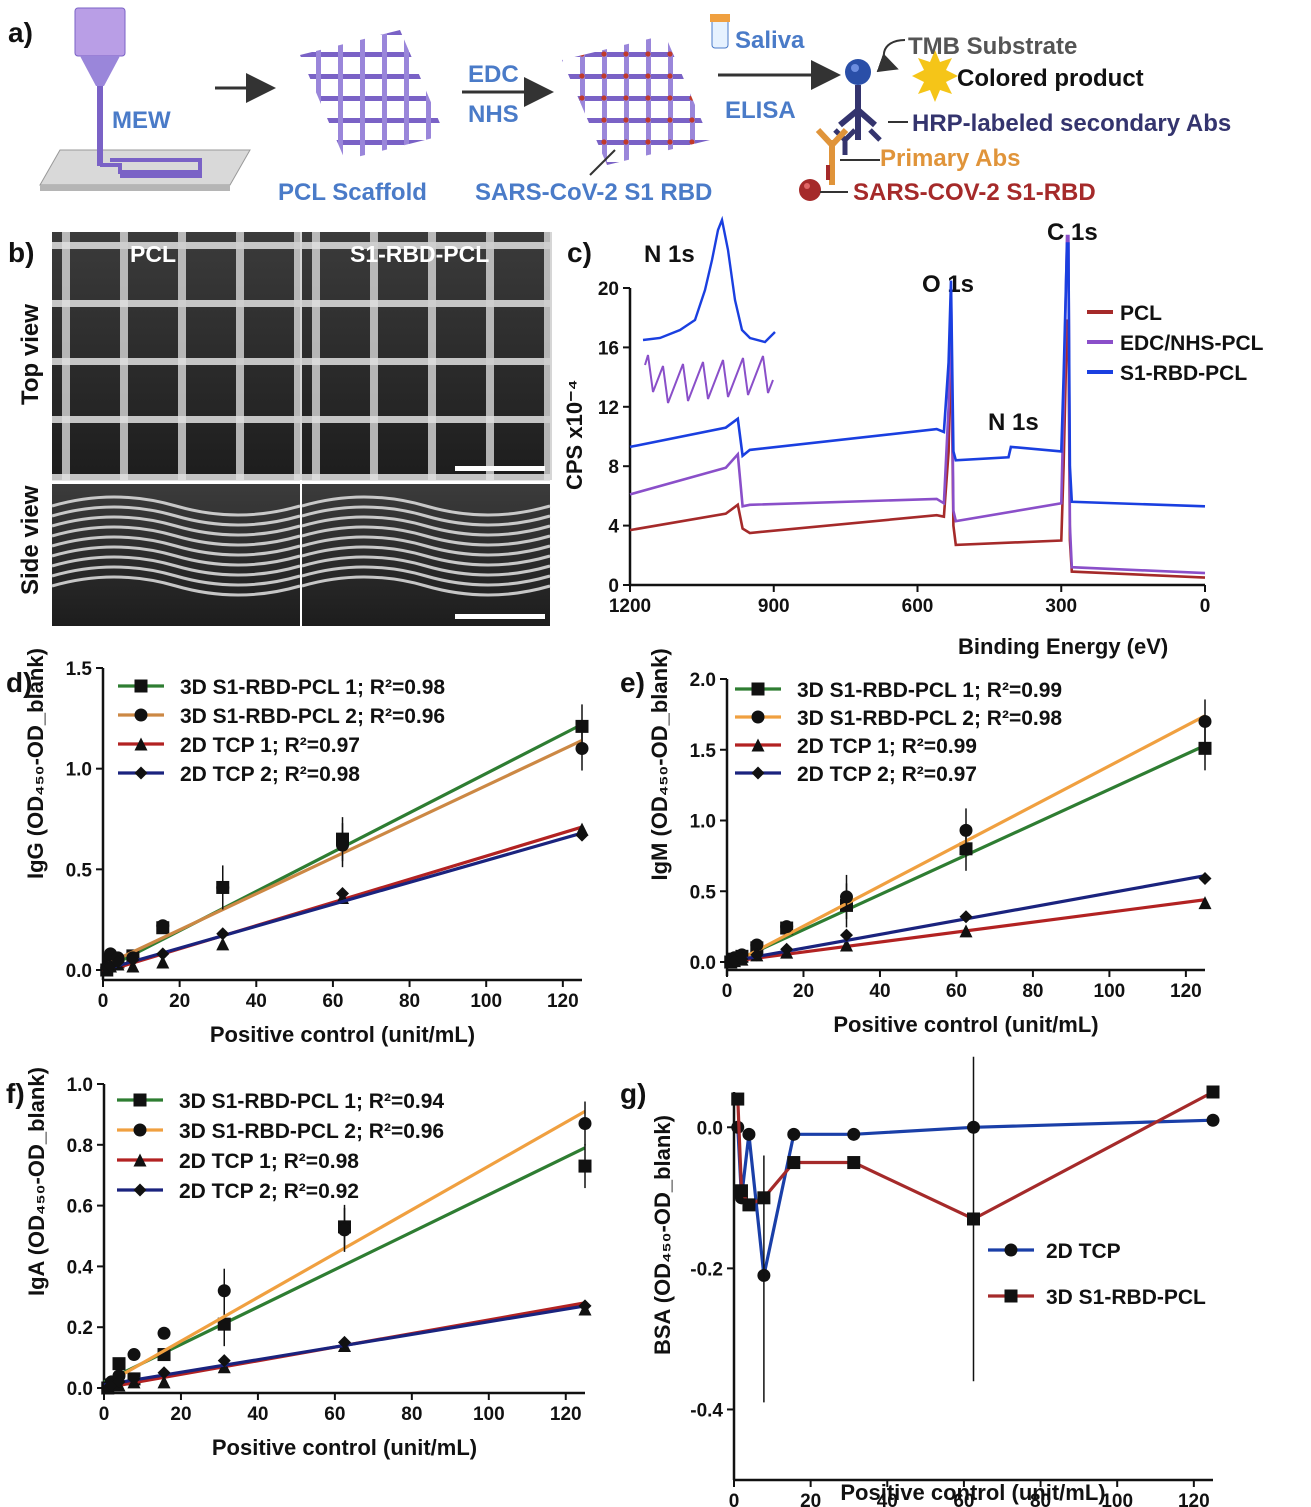  I want to click on y-tick-label: -0.4, so click(706, 1410).